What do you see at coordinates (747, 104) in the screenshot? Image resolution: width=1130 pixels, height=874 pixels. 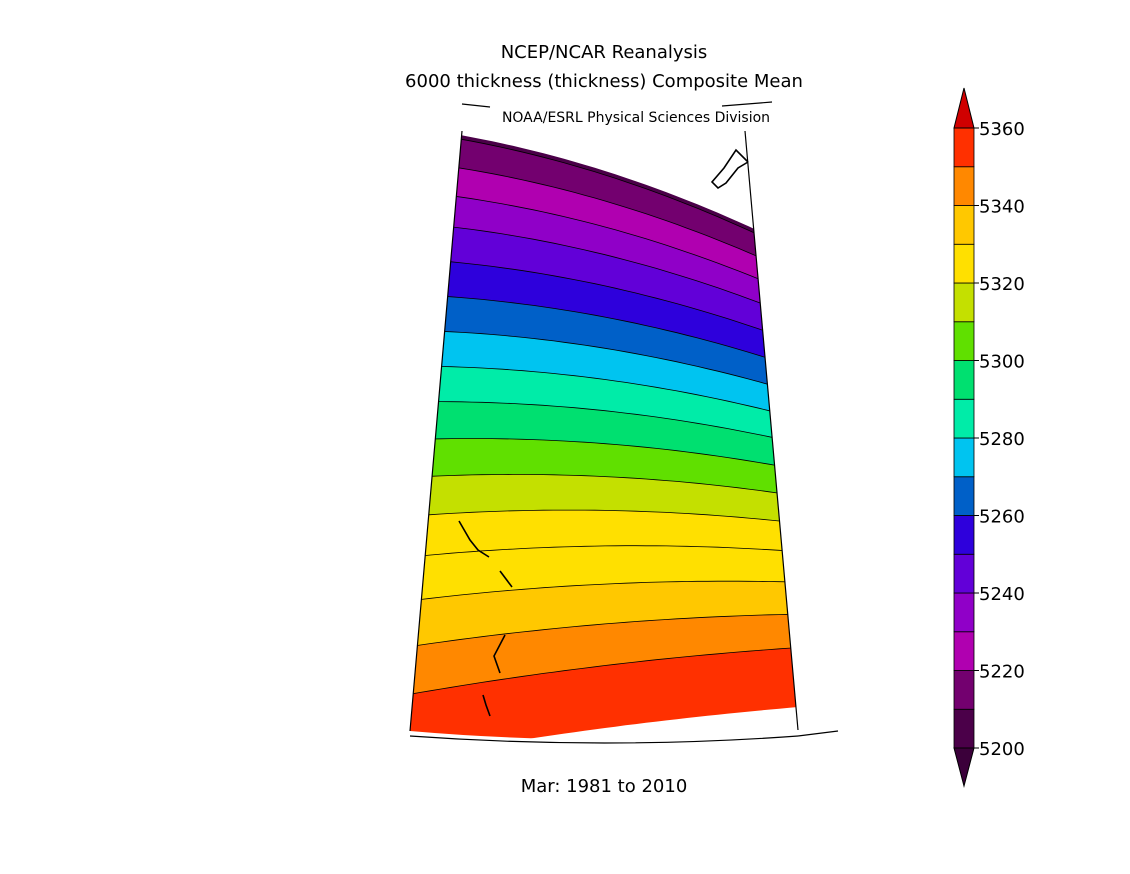 I see `frame-top-stub-right` at bounding box center [747, 104].